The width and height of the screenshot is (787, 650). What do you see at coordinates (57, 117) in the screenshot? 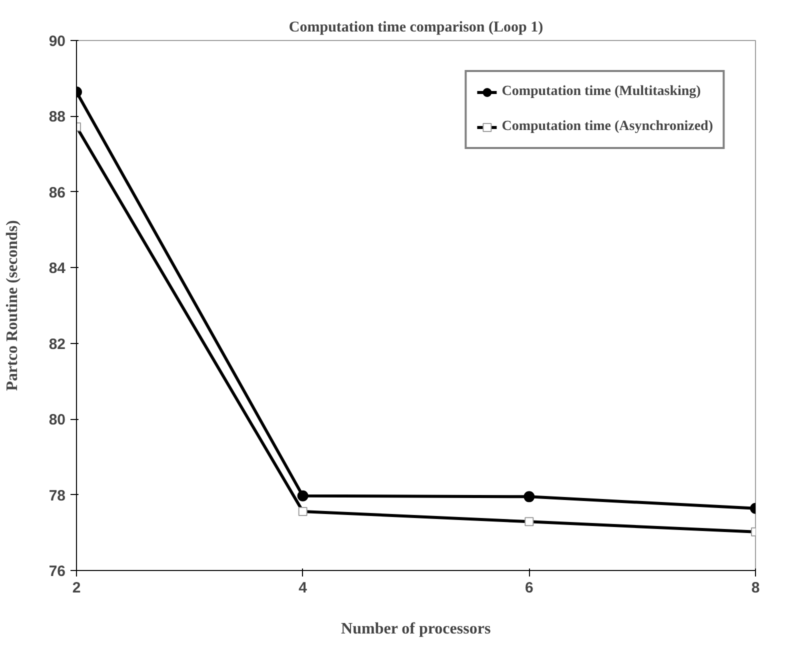
I see `y-tick-label: 88` at bounding box center [57, 117].